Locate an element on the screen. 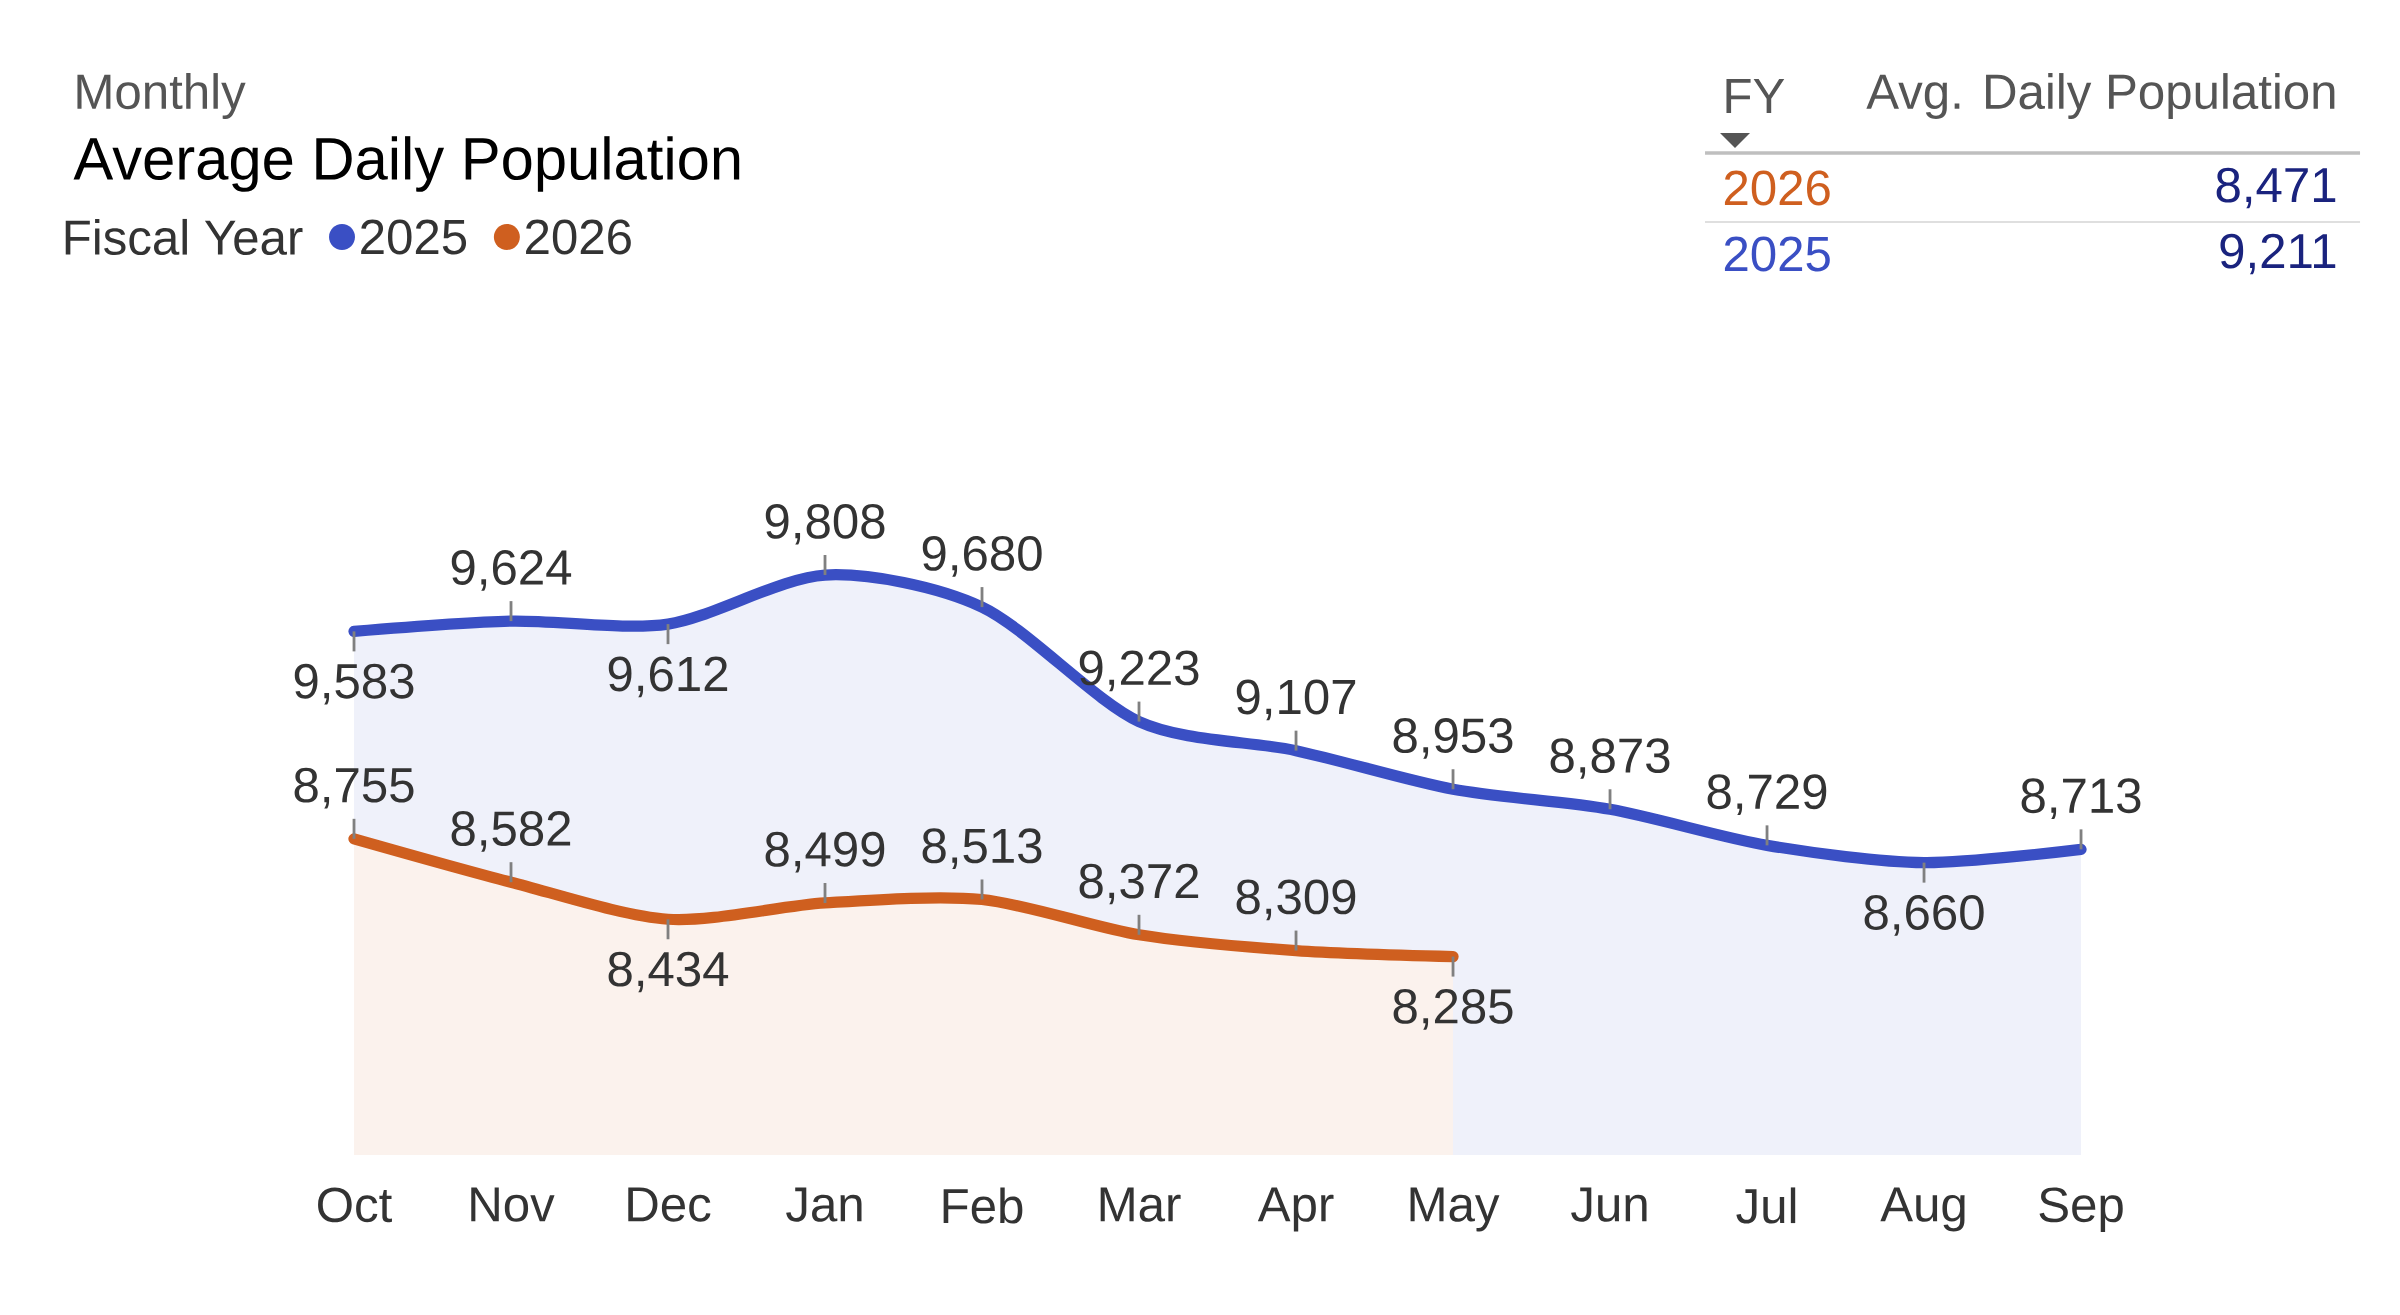  text: 9,211 is located at coordinates (2278, 254).